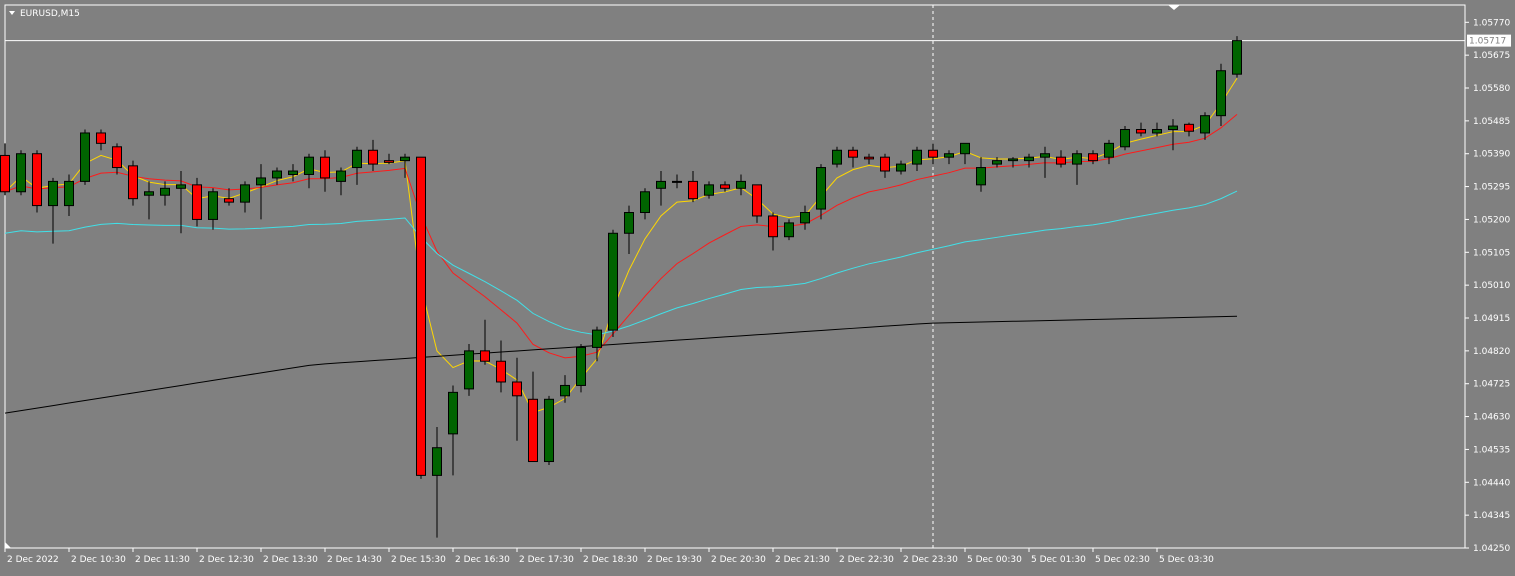 The image size is (1515, 576). I want to click on x-tick-label: 2 Dec 22:30, so click(866, 560).